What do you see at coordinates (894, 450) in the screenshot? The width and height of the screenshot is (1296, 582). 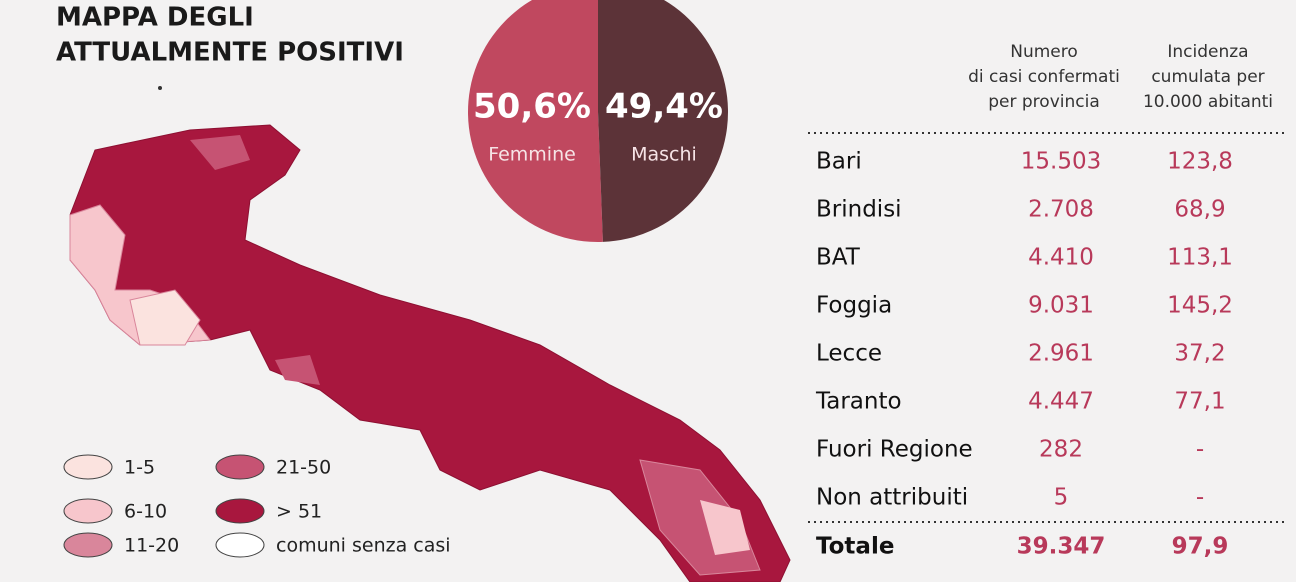 I see `row-label: Fuori Regione` at bounding box center [894, 450].